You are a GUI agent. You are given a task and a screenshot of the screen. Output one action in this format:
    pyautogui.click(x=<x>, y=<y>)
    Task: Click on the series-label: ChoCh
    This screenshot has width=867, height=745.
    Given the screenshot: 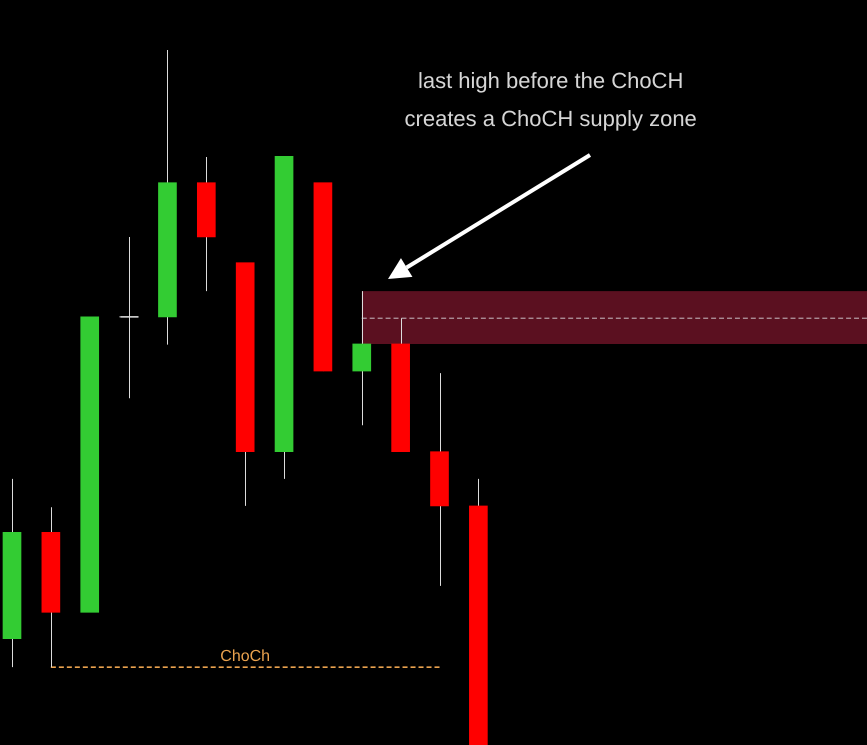 What is the action you would take?
    pyautogui.click(x=245, y=657)
    